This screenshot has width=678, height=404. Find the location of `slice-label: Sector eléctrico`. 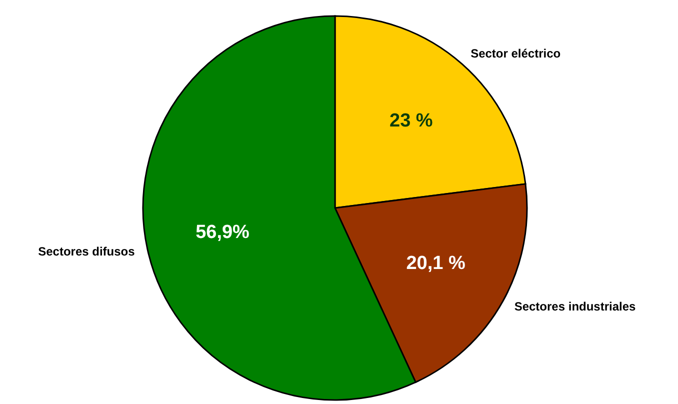

slice-label: Sector eléctrico is located at coordinates (515, 53).